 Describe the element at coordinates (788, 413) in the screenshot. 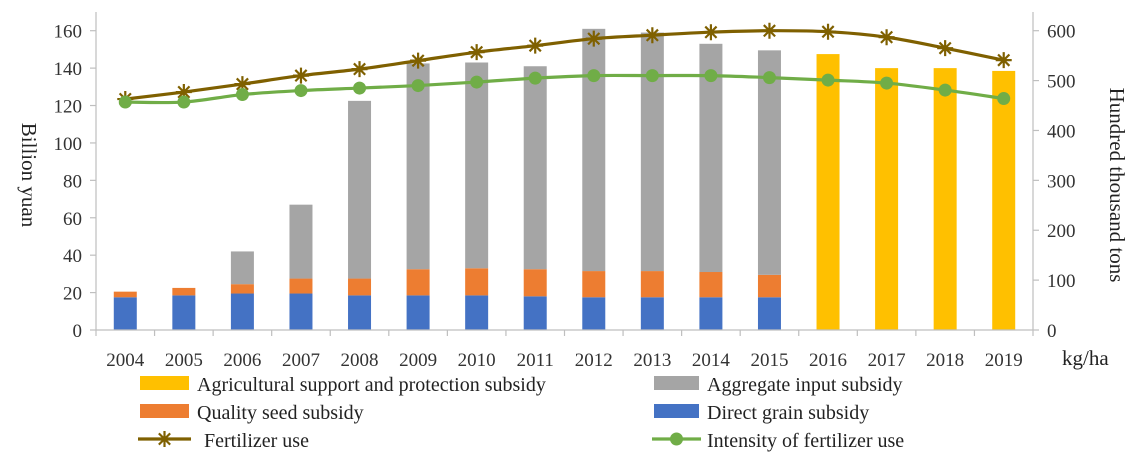

I see `legend-label: Direct grain subsidy` at that location.